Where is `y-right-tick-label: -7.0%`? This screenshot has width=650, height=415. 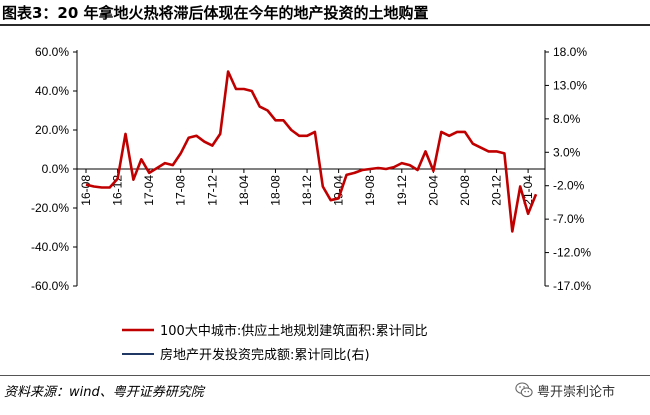
y-right-tick-label: -7.0% is located at coordinates (569, 219).